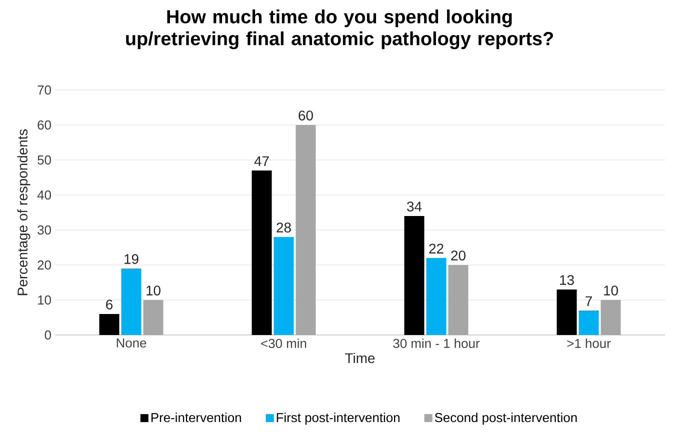  What do you see at coordinates (339, 30) in the screenshot?
I see `chart-title: How much time do you spend looking up/retrieving final anatomic pathology reports?` at bounding box center [339, 30].